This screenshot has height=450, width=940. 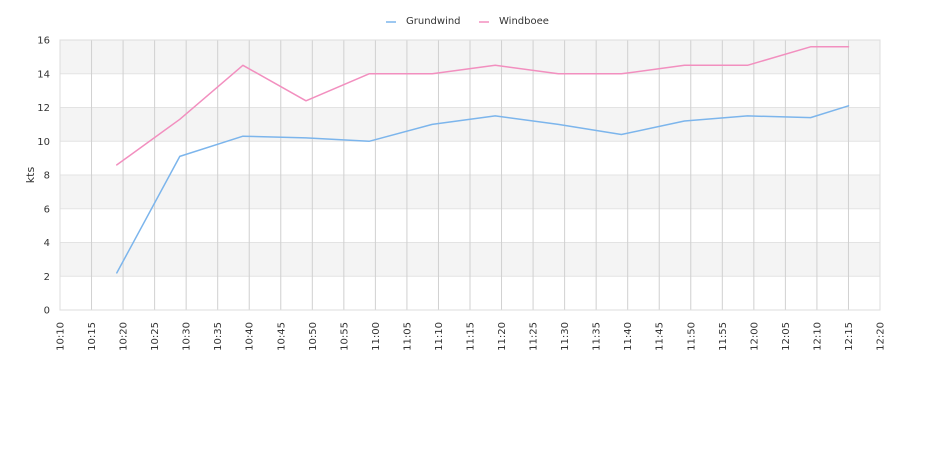 What do you see at coordinates (313, 336) in the screenshot?
I see `x-tick-label: 10:50` at bounding box center [313, 336].